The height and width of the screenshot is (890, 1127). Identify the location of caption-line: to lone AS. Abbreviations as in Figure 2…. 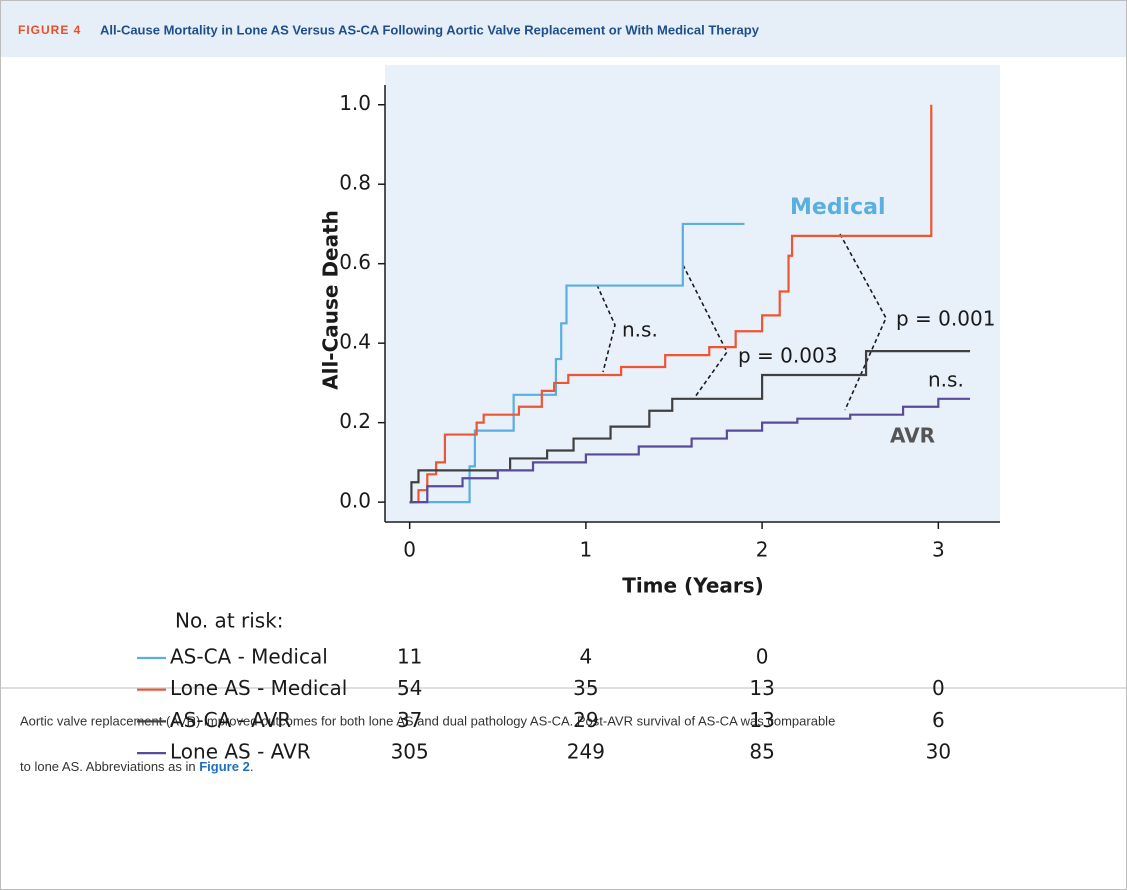
(136, 766).